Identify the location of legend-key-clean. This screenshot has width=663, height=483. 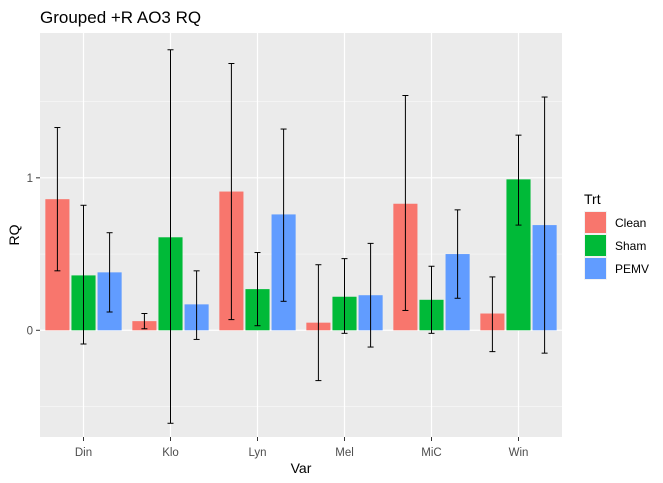
(595, 222).